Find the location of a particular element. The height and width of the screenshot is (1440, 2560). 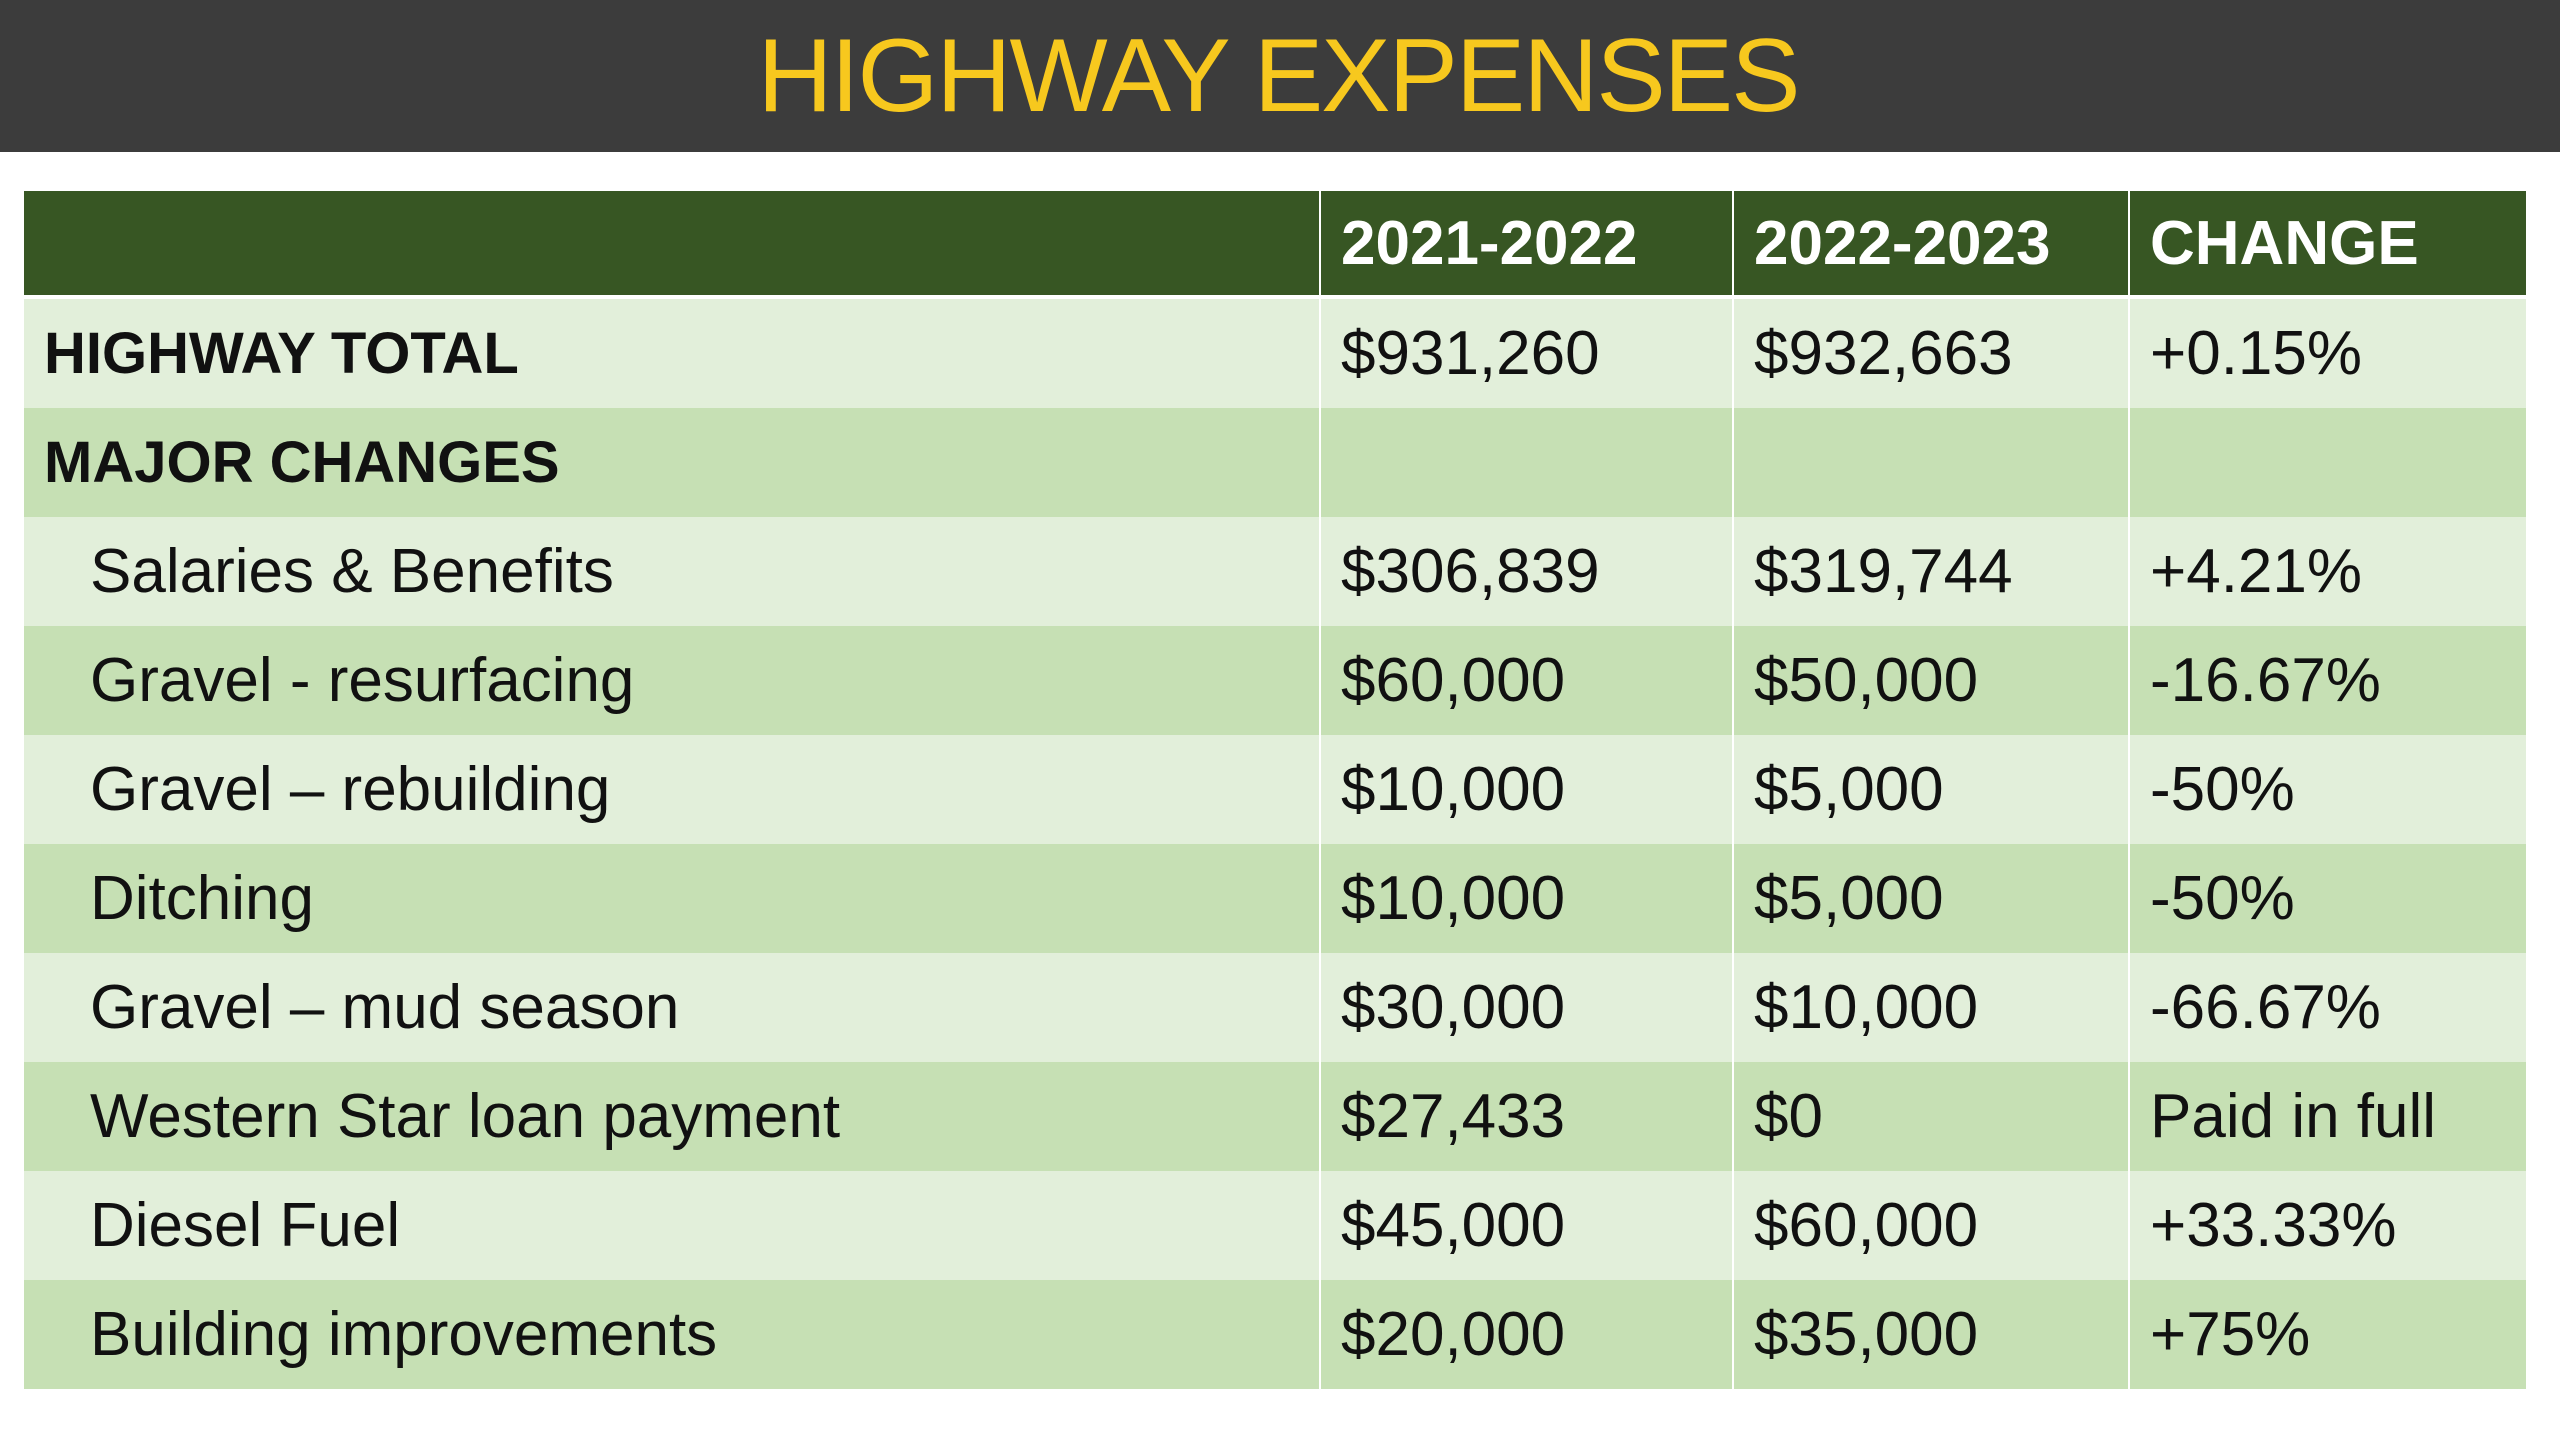

row-label: Salaries & Benefits is located at coordinates (672, 571).